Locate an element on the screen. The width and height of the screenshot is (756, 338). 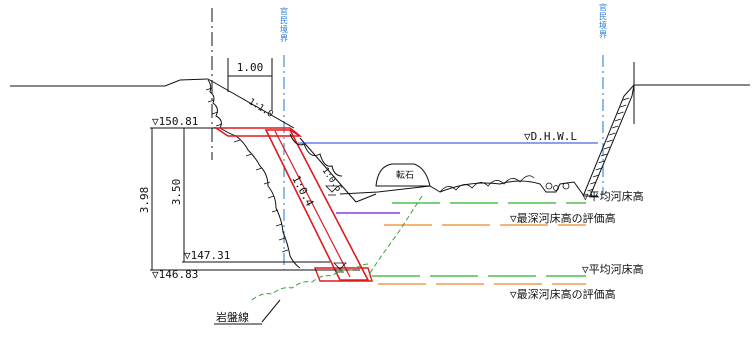
height-wall-label: 3.50 is located at coordinates (176, 192).